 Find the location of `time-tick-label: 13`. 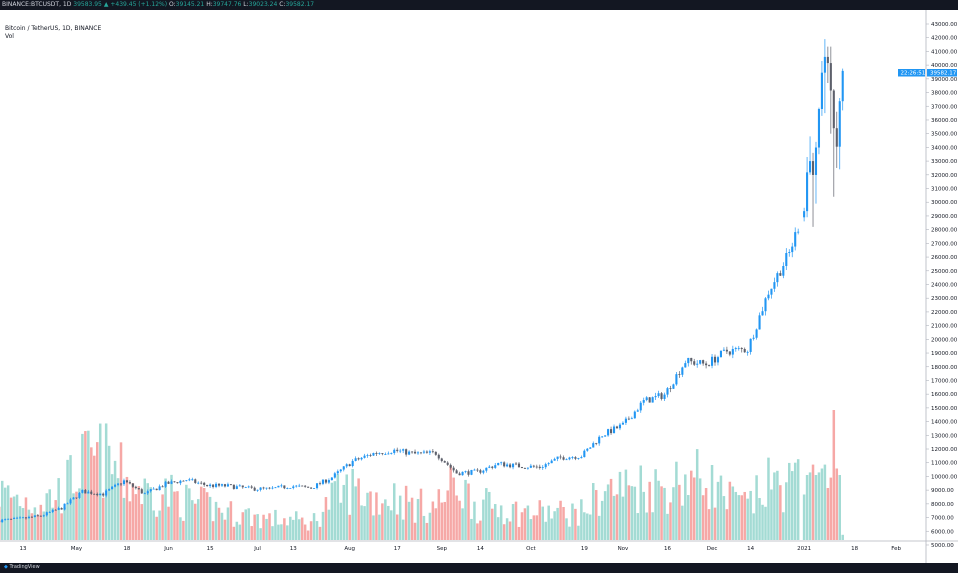

time-tick-label: 13 is located at coordinates (23, 549).